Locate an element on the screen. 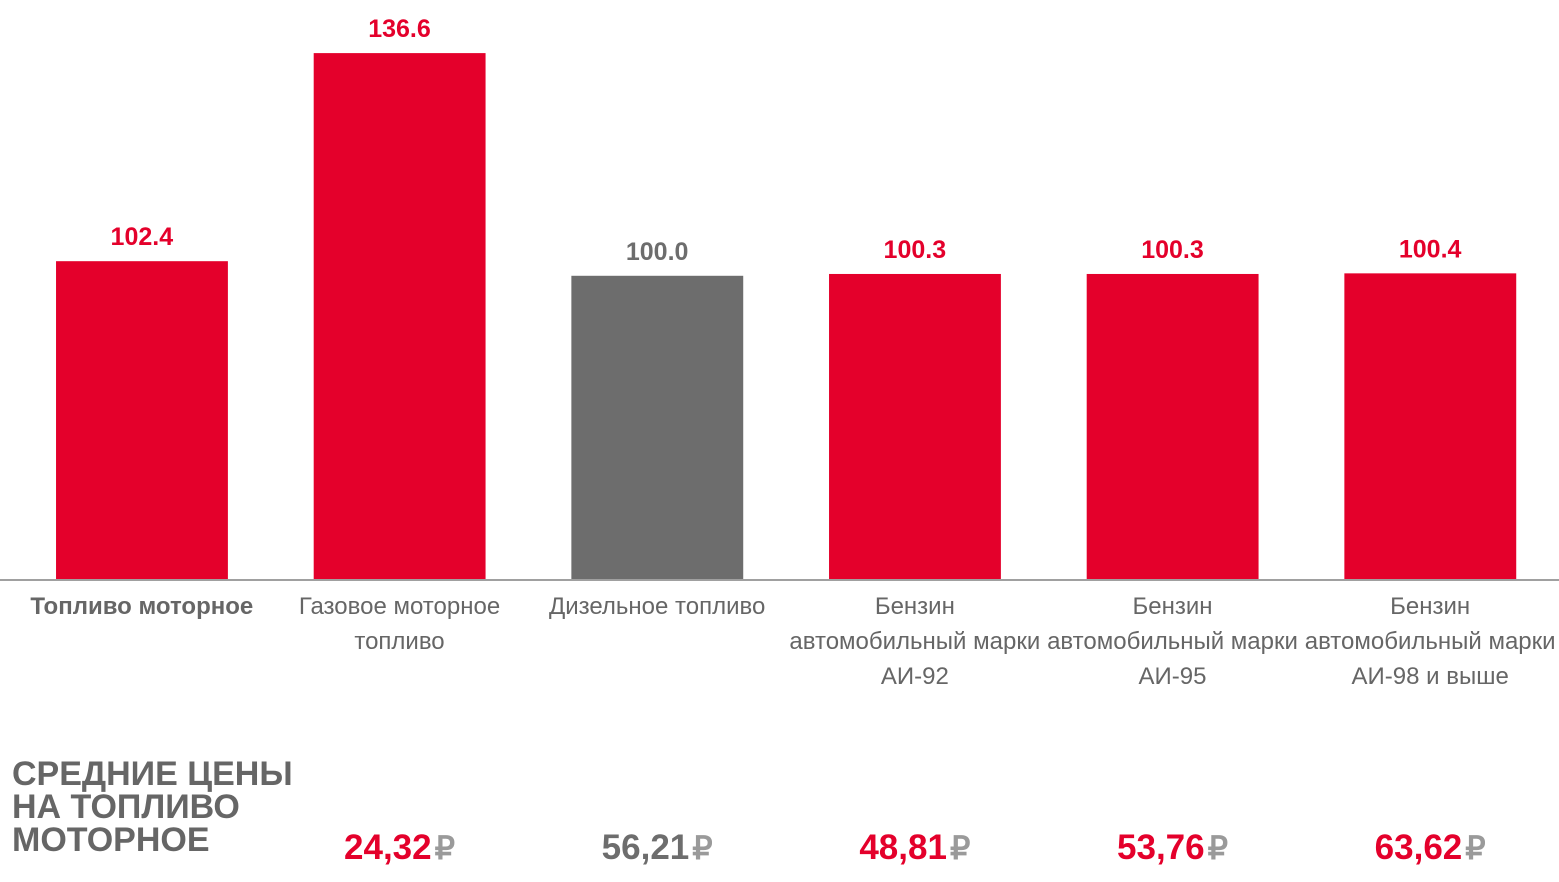  price: 56,21₽ is located at coordinates (657, 848).